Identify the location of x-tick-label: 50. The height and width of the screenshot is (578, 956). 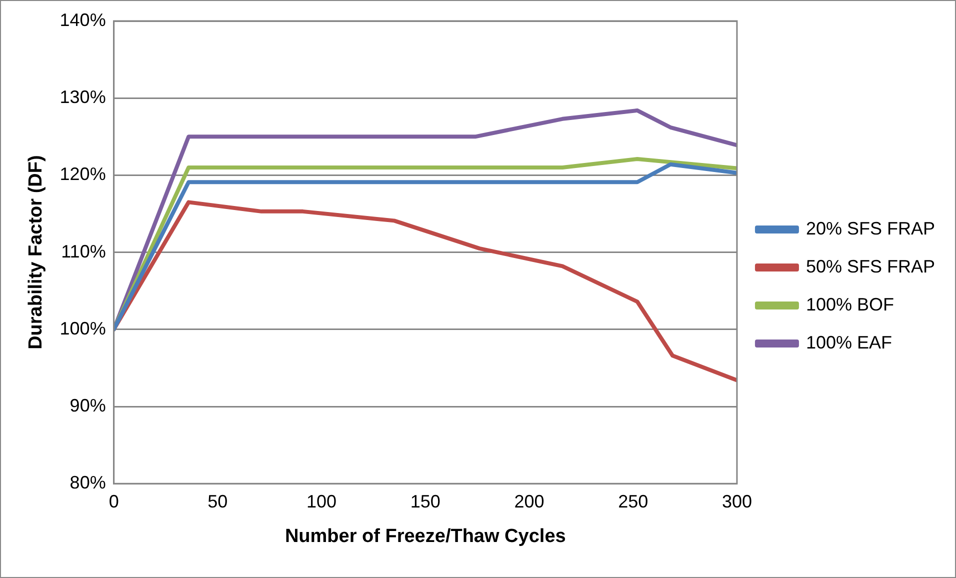
(218, 501).